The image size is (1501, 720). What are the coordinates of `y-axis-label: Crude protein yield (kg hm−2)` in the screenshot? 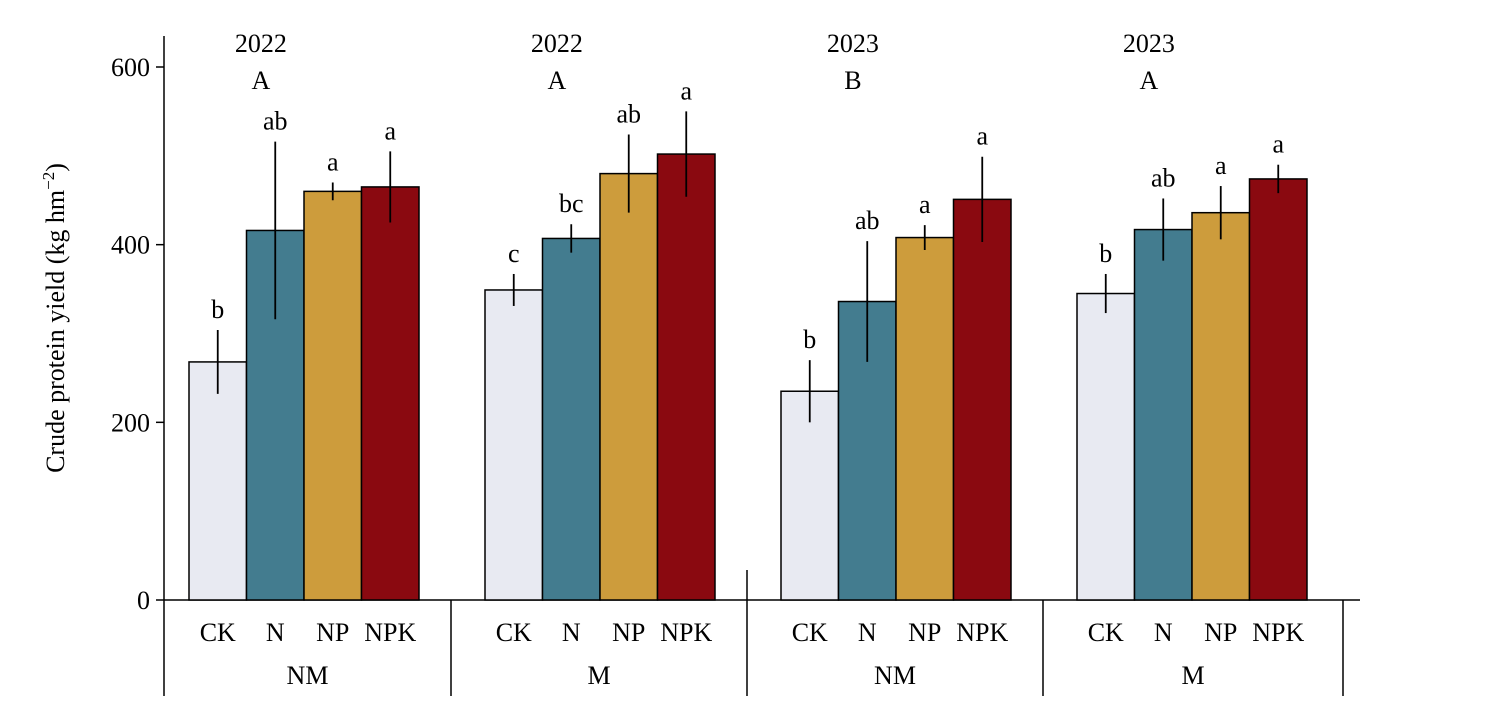 It's located at (54, 318).